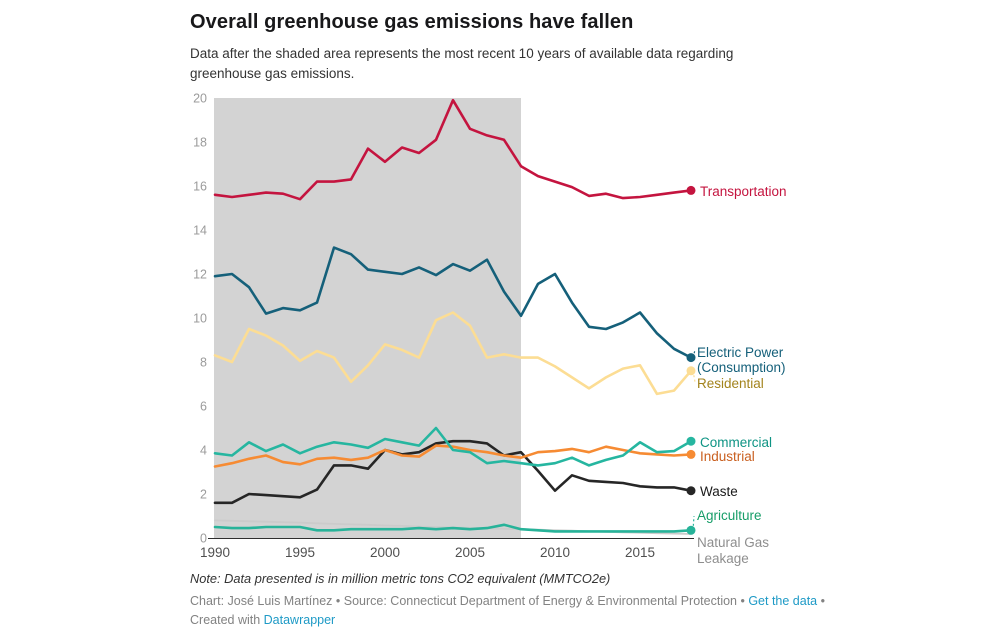  Describe the element at coordinates (640, 552) in the screenshot. I see `x-tick-label: 2015` at that location.